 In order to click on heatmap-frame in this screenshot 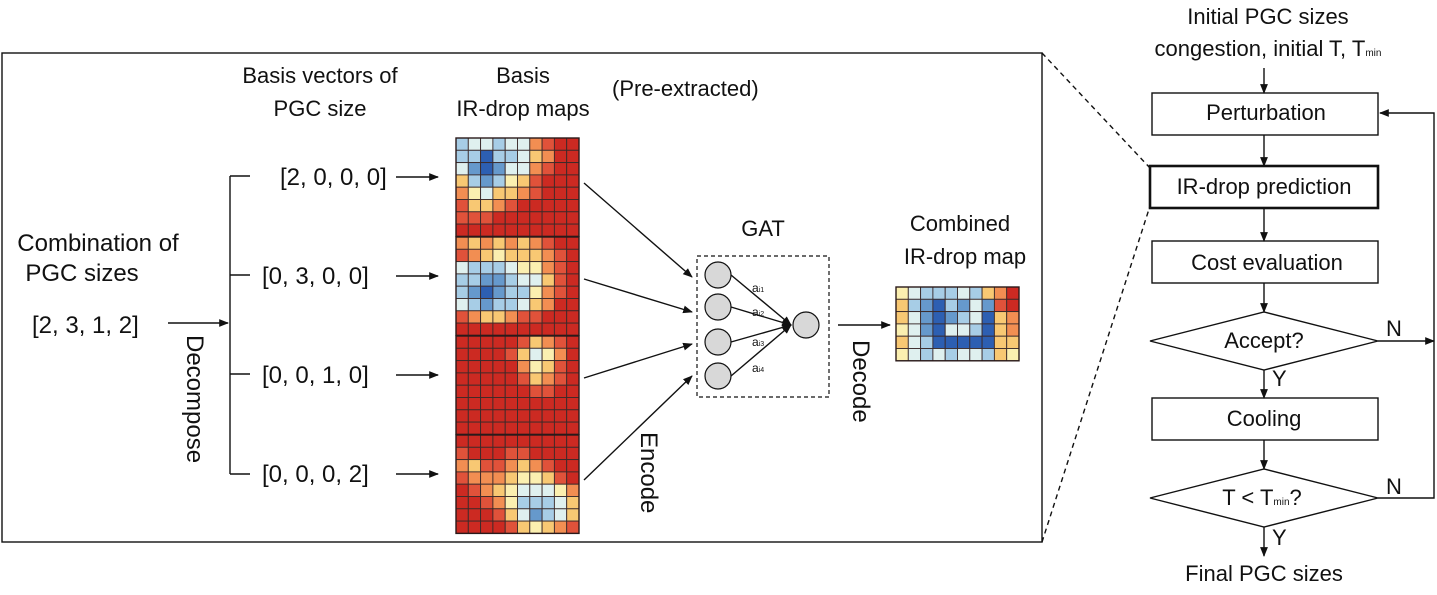, I will do `click(517, 484)`.